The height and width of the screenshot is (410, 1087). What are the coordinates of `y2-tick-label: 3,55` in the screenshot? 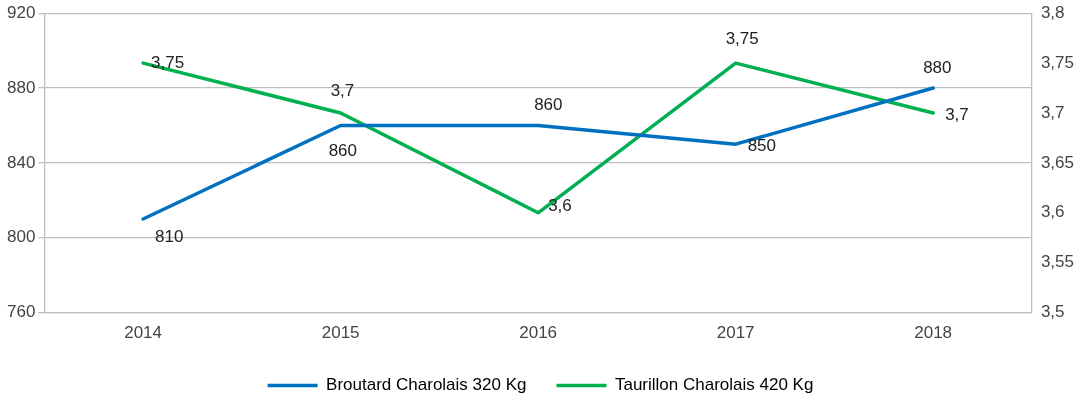 It's located at (1057, 262).